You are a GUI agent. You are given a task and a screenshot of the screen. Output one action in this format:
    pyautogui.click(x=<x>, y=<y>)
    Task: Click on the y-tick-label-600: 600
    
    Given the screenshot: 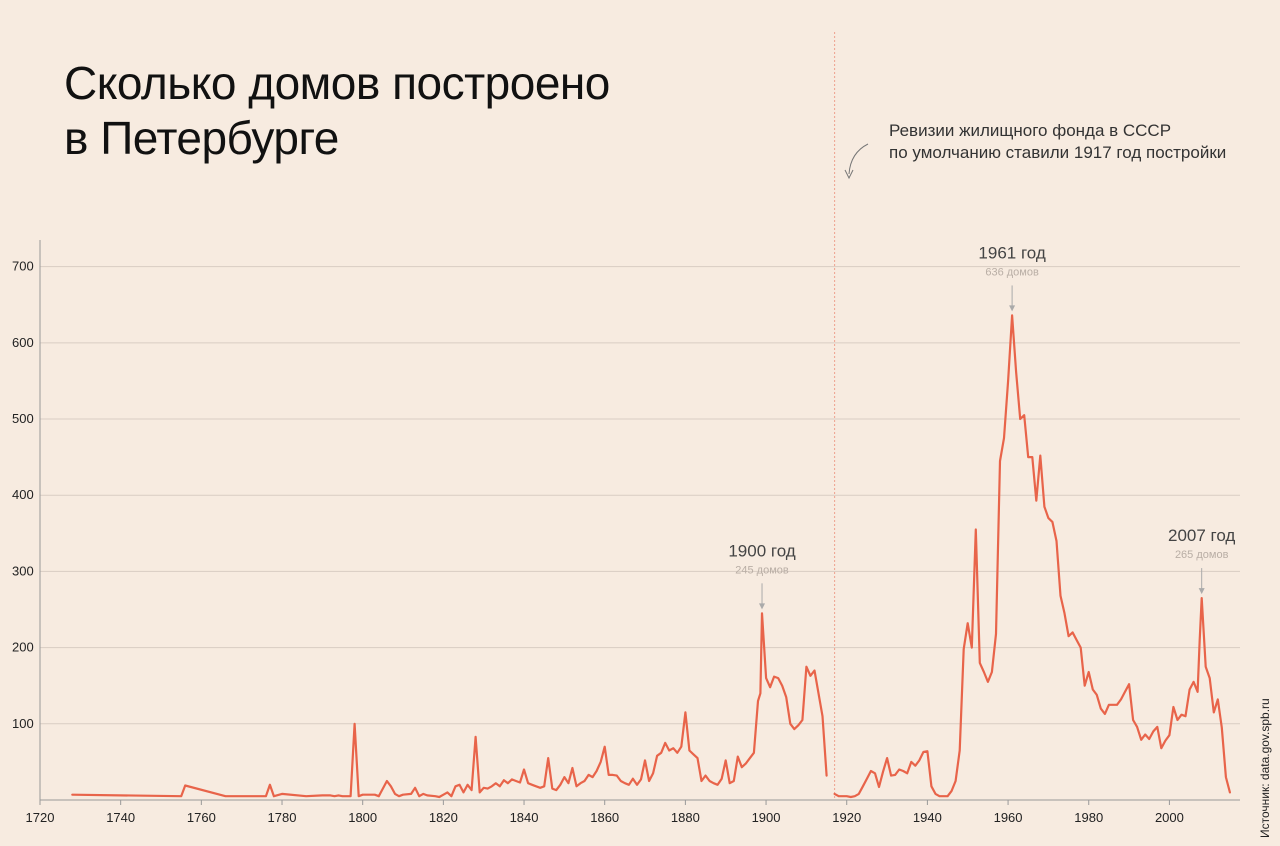 What is the action you would take?
    pyautogui.click(x=23, y=342)
    